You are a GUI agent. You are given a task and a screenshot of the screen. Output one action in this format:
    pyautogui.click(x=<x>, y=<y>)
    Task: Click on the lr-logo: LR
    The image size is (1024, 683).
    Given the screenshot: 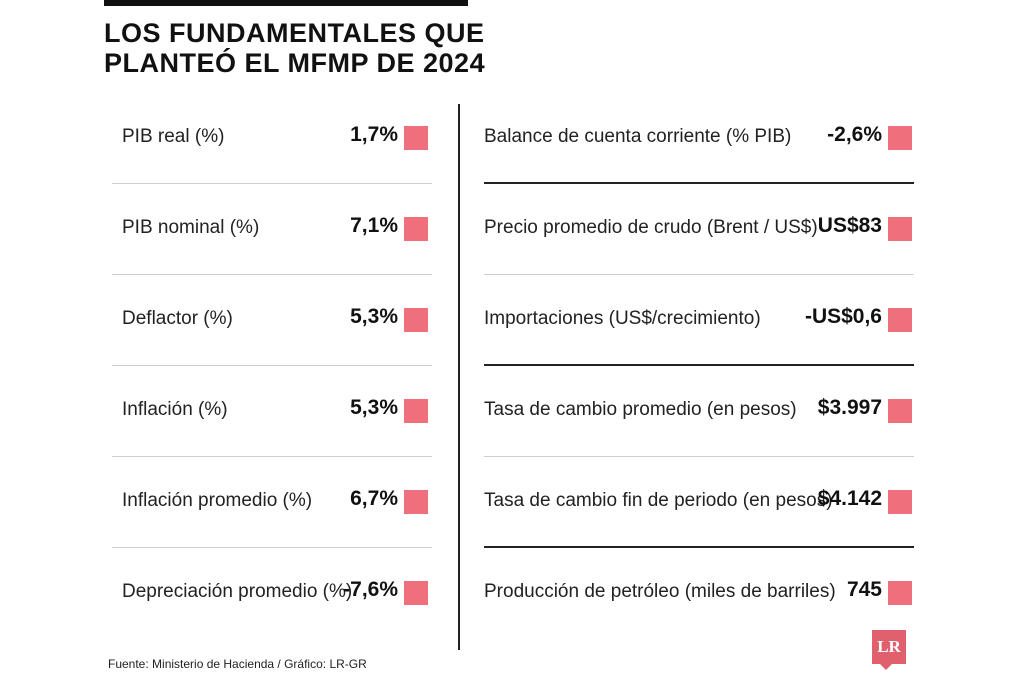 What is the action you would take?
    pyautogui.click(x=889, y=650)
    